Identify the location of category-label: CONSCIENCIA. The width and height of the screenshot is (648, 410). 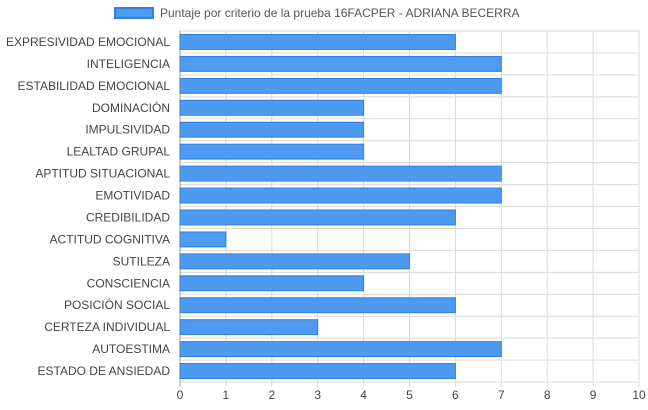
(128, 283).